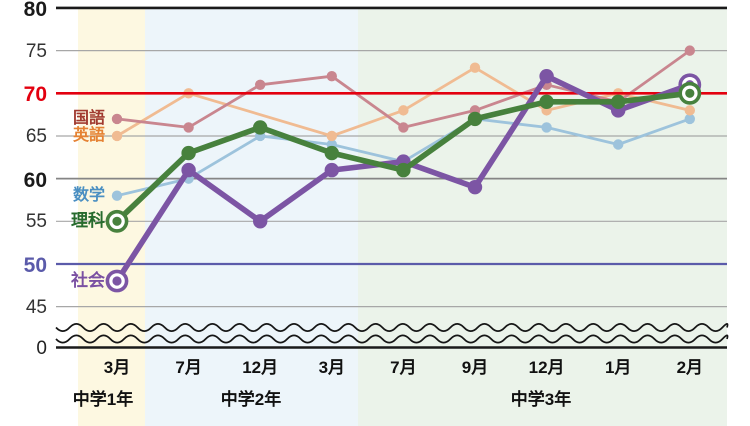  I want to click on x-tick-label-3: 12月, so click(260, 367).